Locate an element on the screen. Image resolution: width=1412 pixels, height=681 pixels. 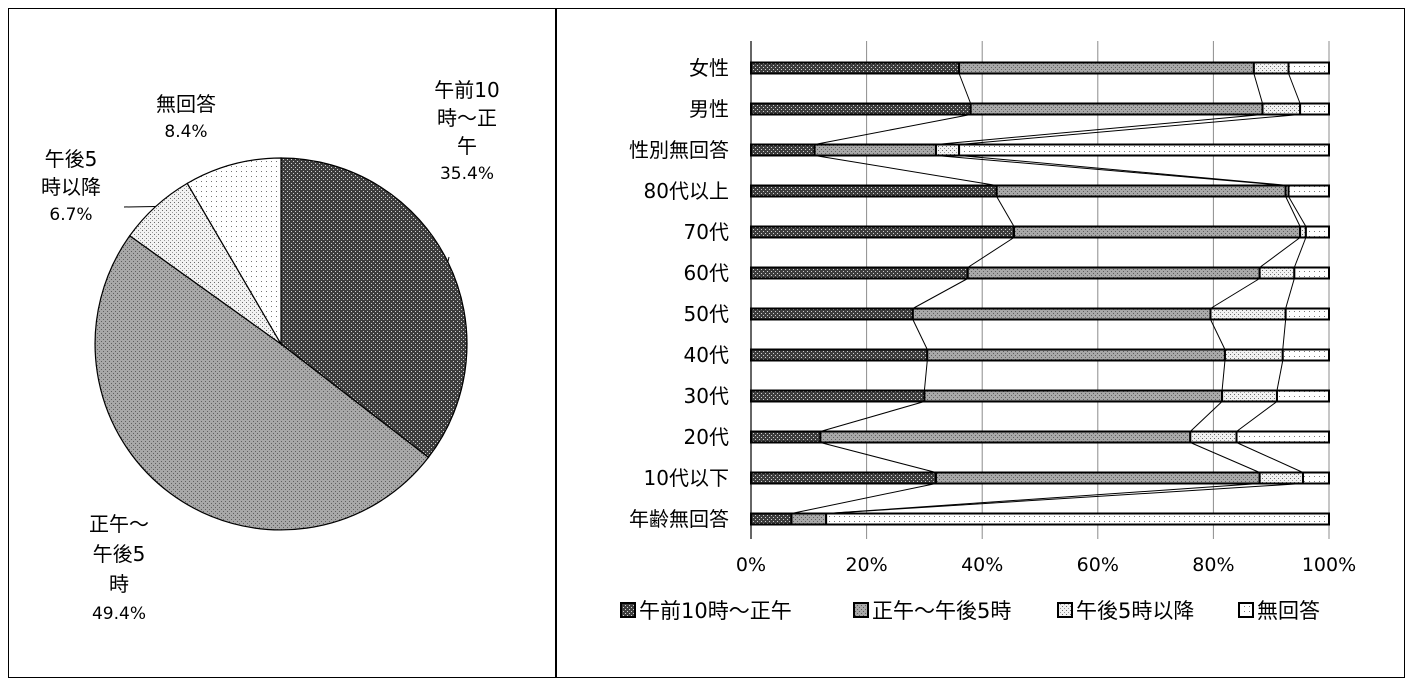
x-tick-label: 60% is located at coordinates (1098, 565).